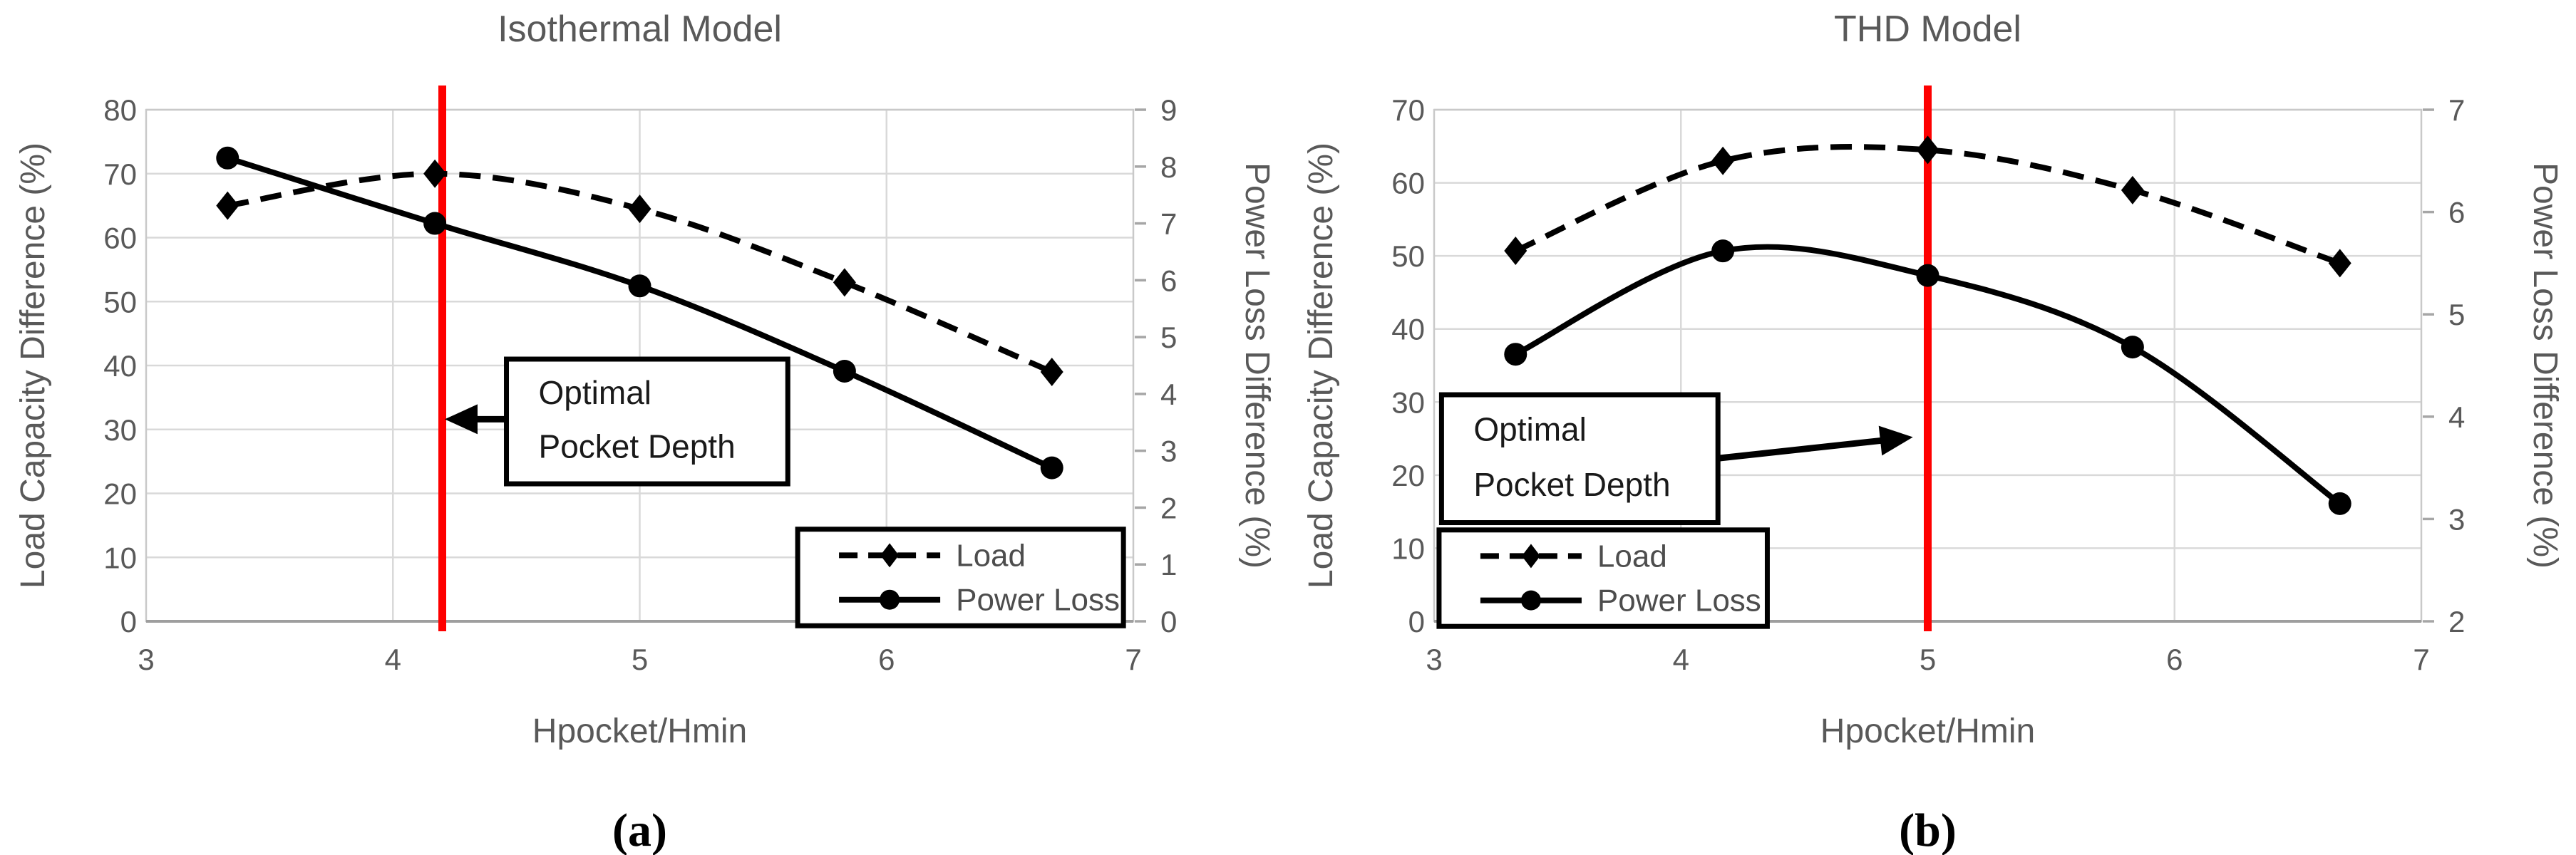 The width and height of the screenshot is (2576, 855). I want to click on annotation-arrow-head, so click(461, 420).